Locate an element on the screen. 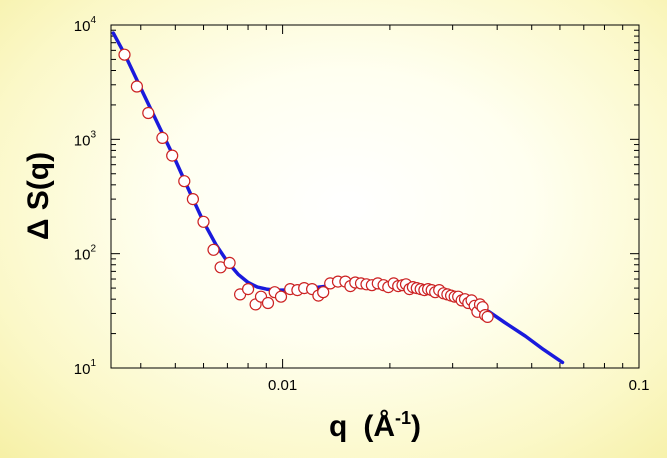 The height and width of the screenshot is (458, 667). x-axis-title-unit-exp: -1 is located at coordinates (403, 418).